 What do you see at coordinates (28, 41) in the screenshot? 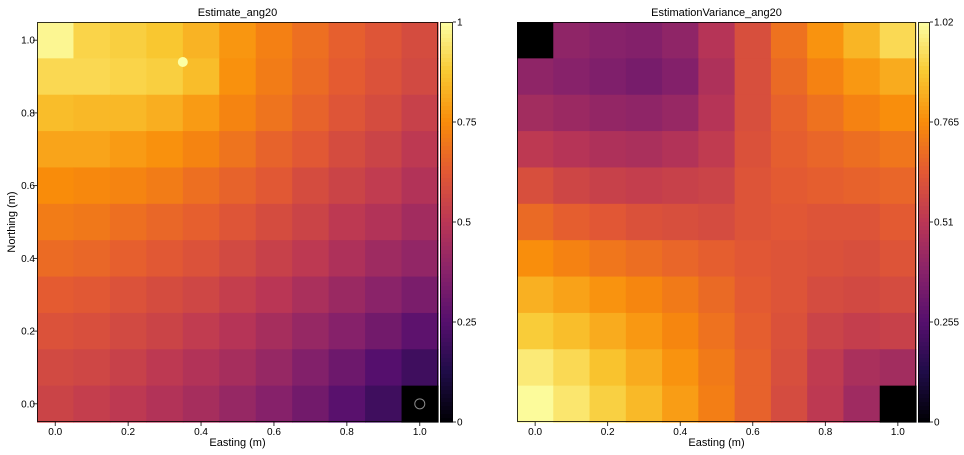
I see `y-tick-label: 1.0` at bounding box center [28, 41].